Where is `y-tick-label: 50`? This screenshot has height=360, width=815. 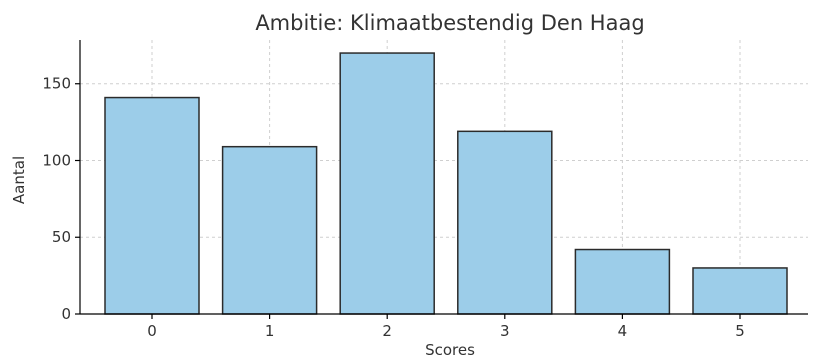
y-tick-label: 50 is located at coordinates (61, 237).